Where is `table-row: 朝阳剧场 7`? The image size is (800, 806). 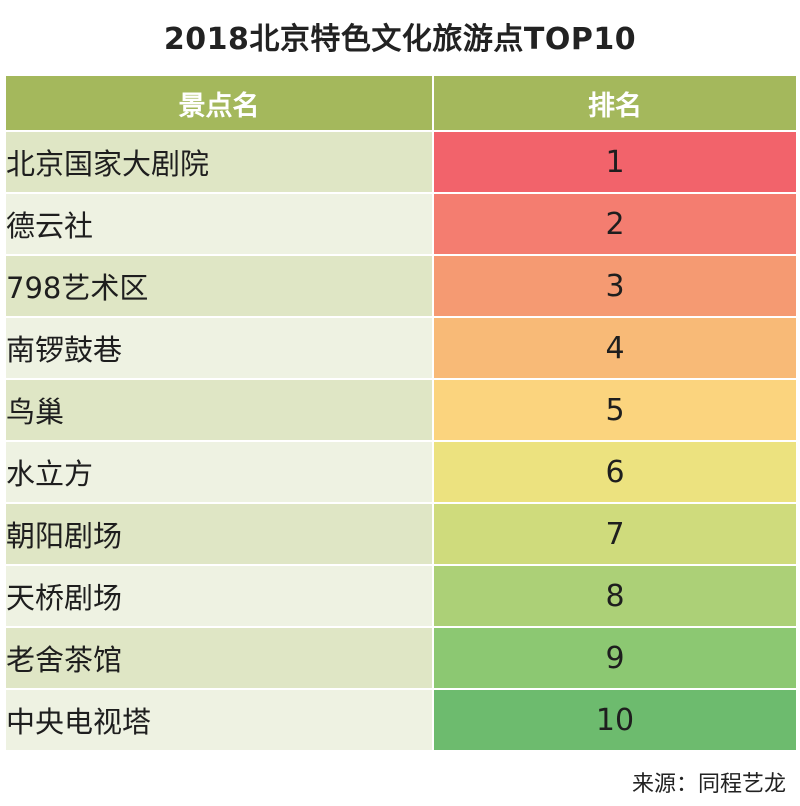 table-row: 朝阳剧场 7 is located at coordinates (401, 534).